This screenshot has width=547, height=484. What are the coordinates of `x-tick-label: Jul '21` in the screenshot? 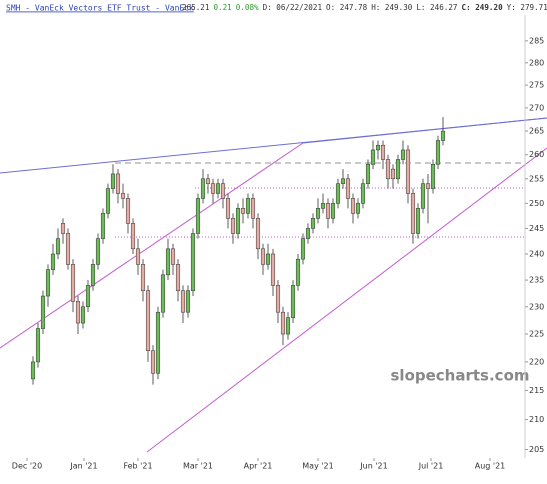 It's located at (431, 466).